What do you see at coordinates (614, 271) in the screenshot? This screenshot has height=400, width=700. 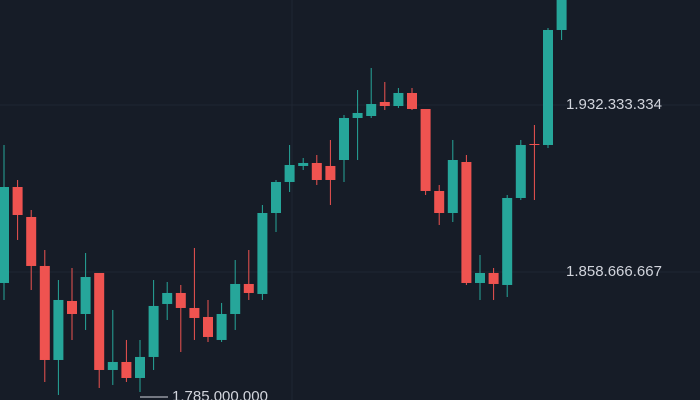 I see `y-tick-label: 1.858.666.667` at bounding box center [614, 271].